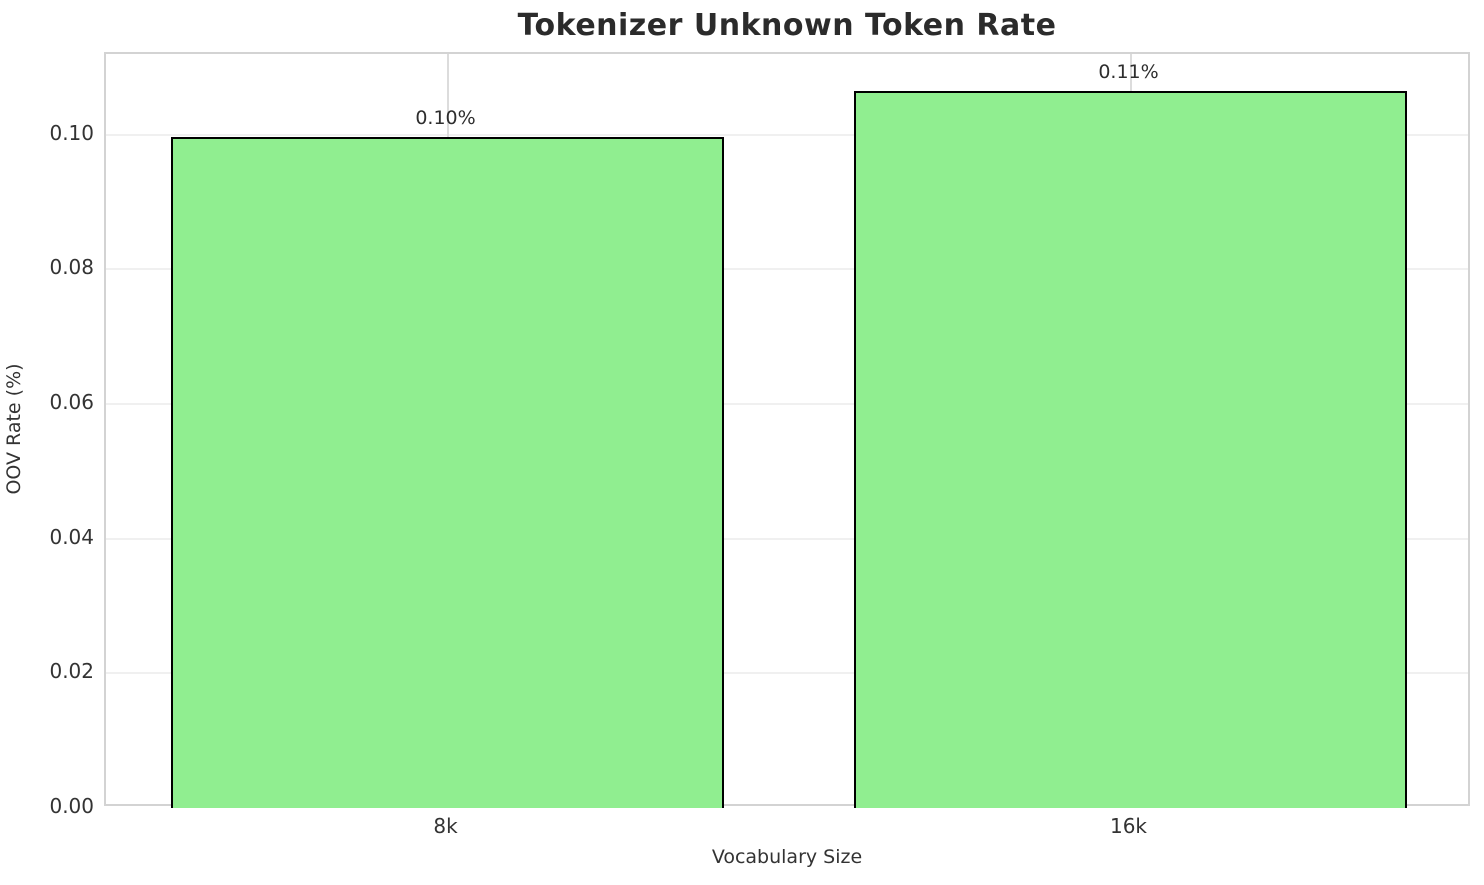  What do you see at coordinates (1128, 72) in the screenshot?
I see `bar-value-label: 0.11%` at bounding box center [1128, 72].